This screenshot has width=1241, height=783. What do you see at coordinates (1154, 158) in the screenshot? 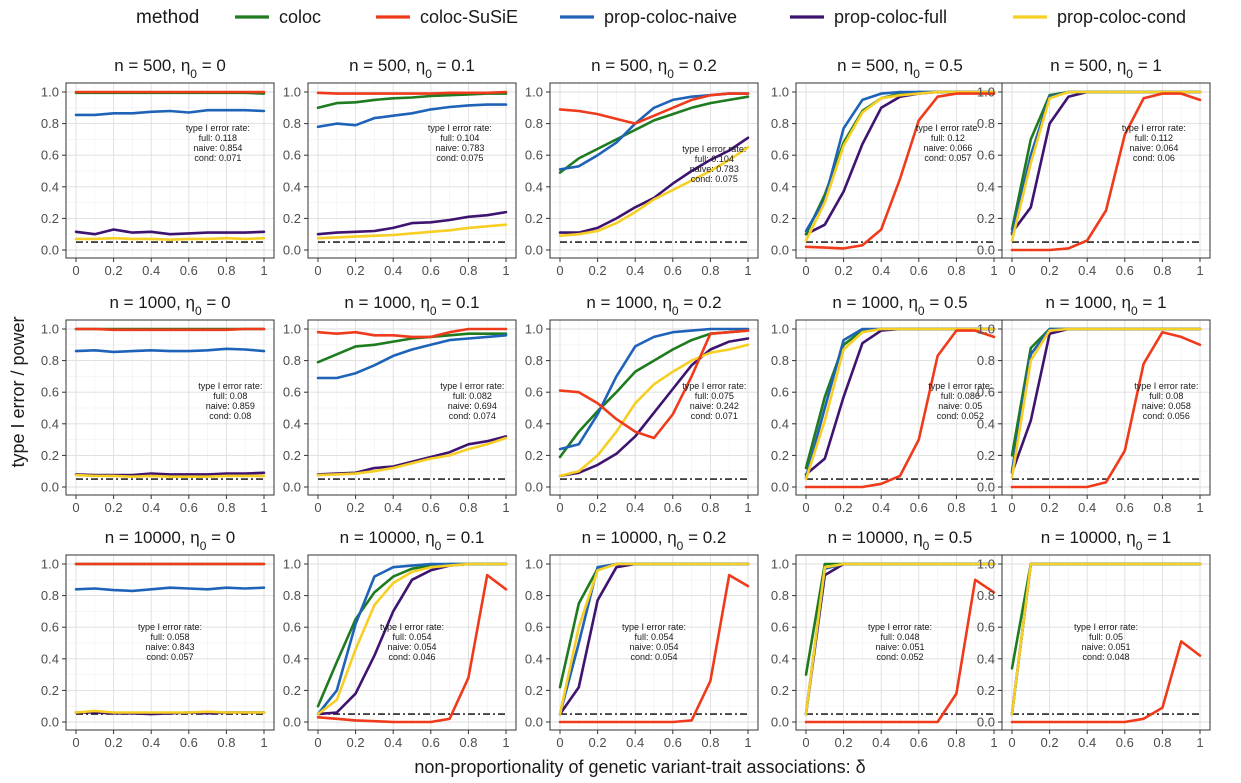
I see `annotation-line: cond: 0.06` at bounding box center [1154, 158].